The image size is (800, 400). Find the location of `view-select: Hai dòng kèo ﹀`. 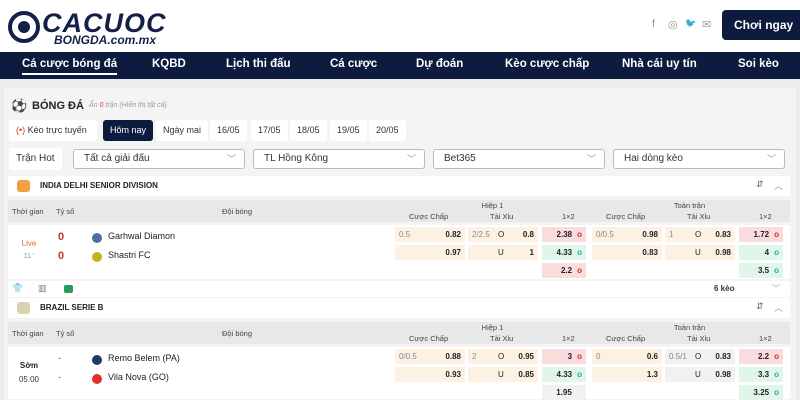

view-select: Hai dòng kèo ﹀ is located at coordinates (699, 159).